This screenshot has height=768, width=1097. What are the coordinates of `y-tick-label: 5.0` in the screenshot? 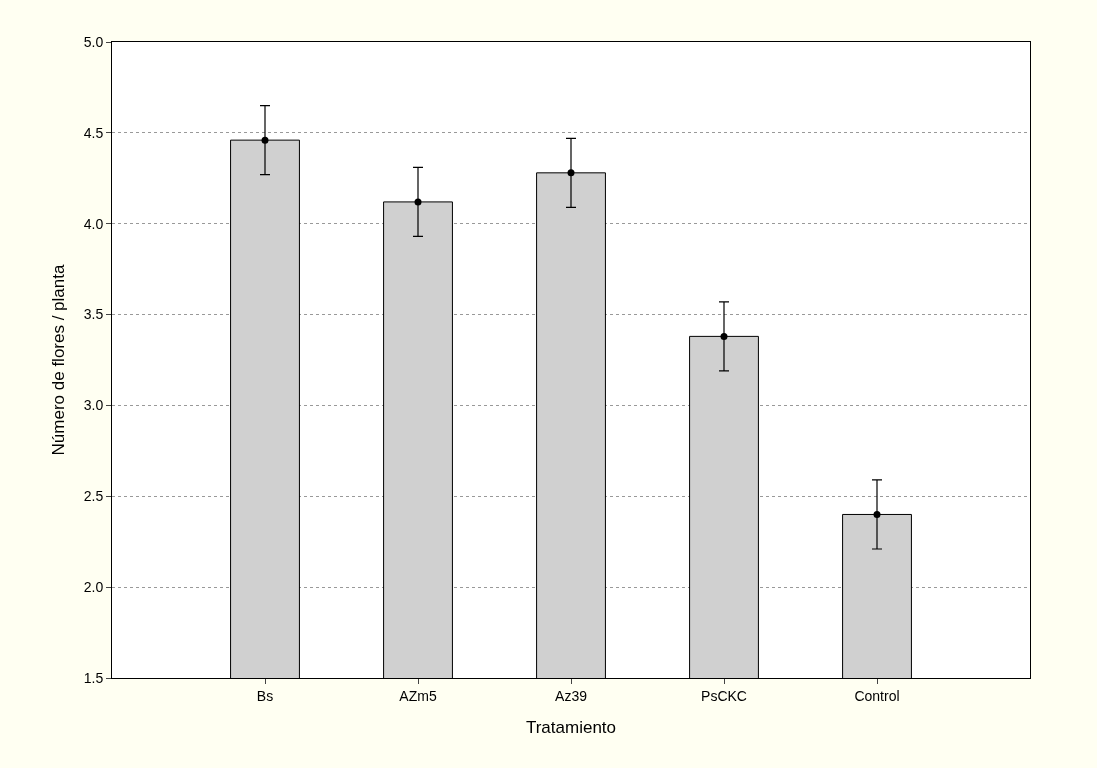 It's located at (93, 41).